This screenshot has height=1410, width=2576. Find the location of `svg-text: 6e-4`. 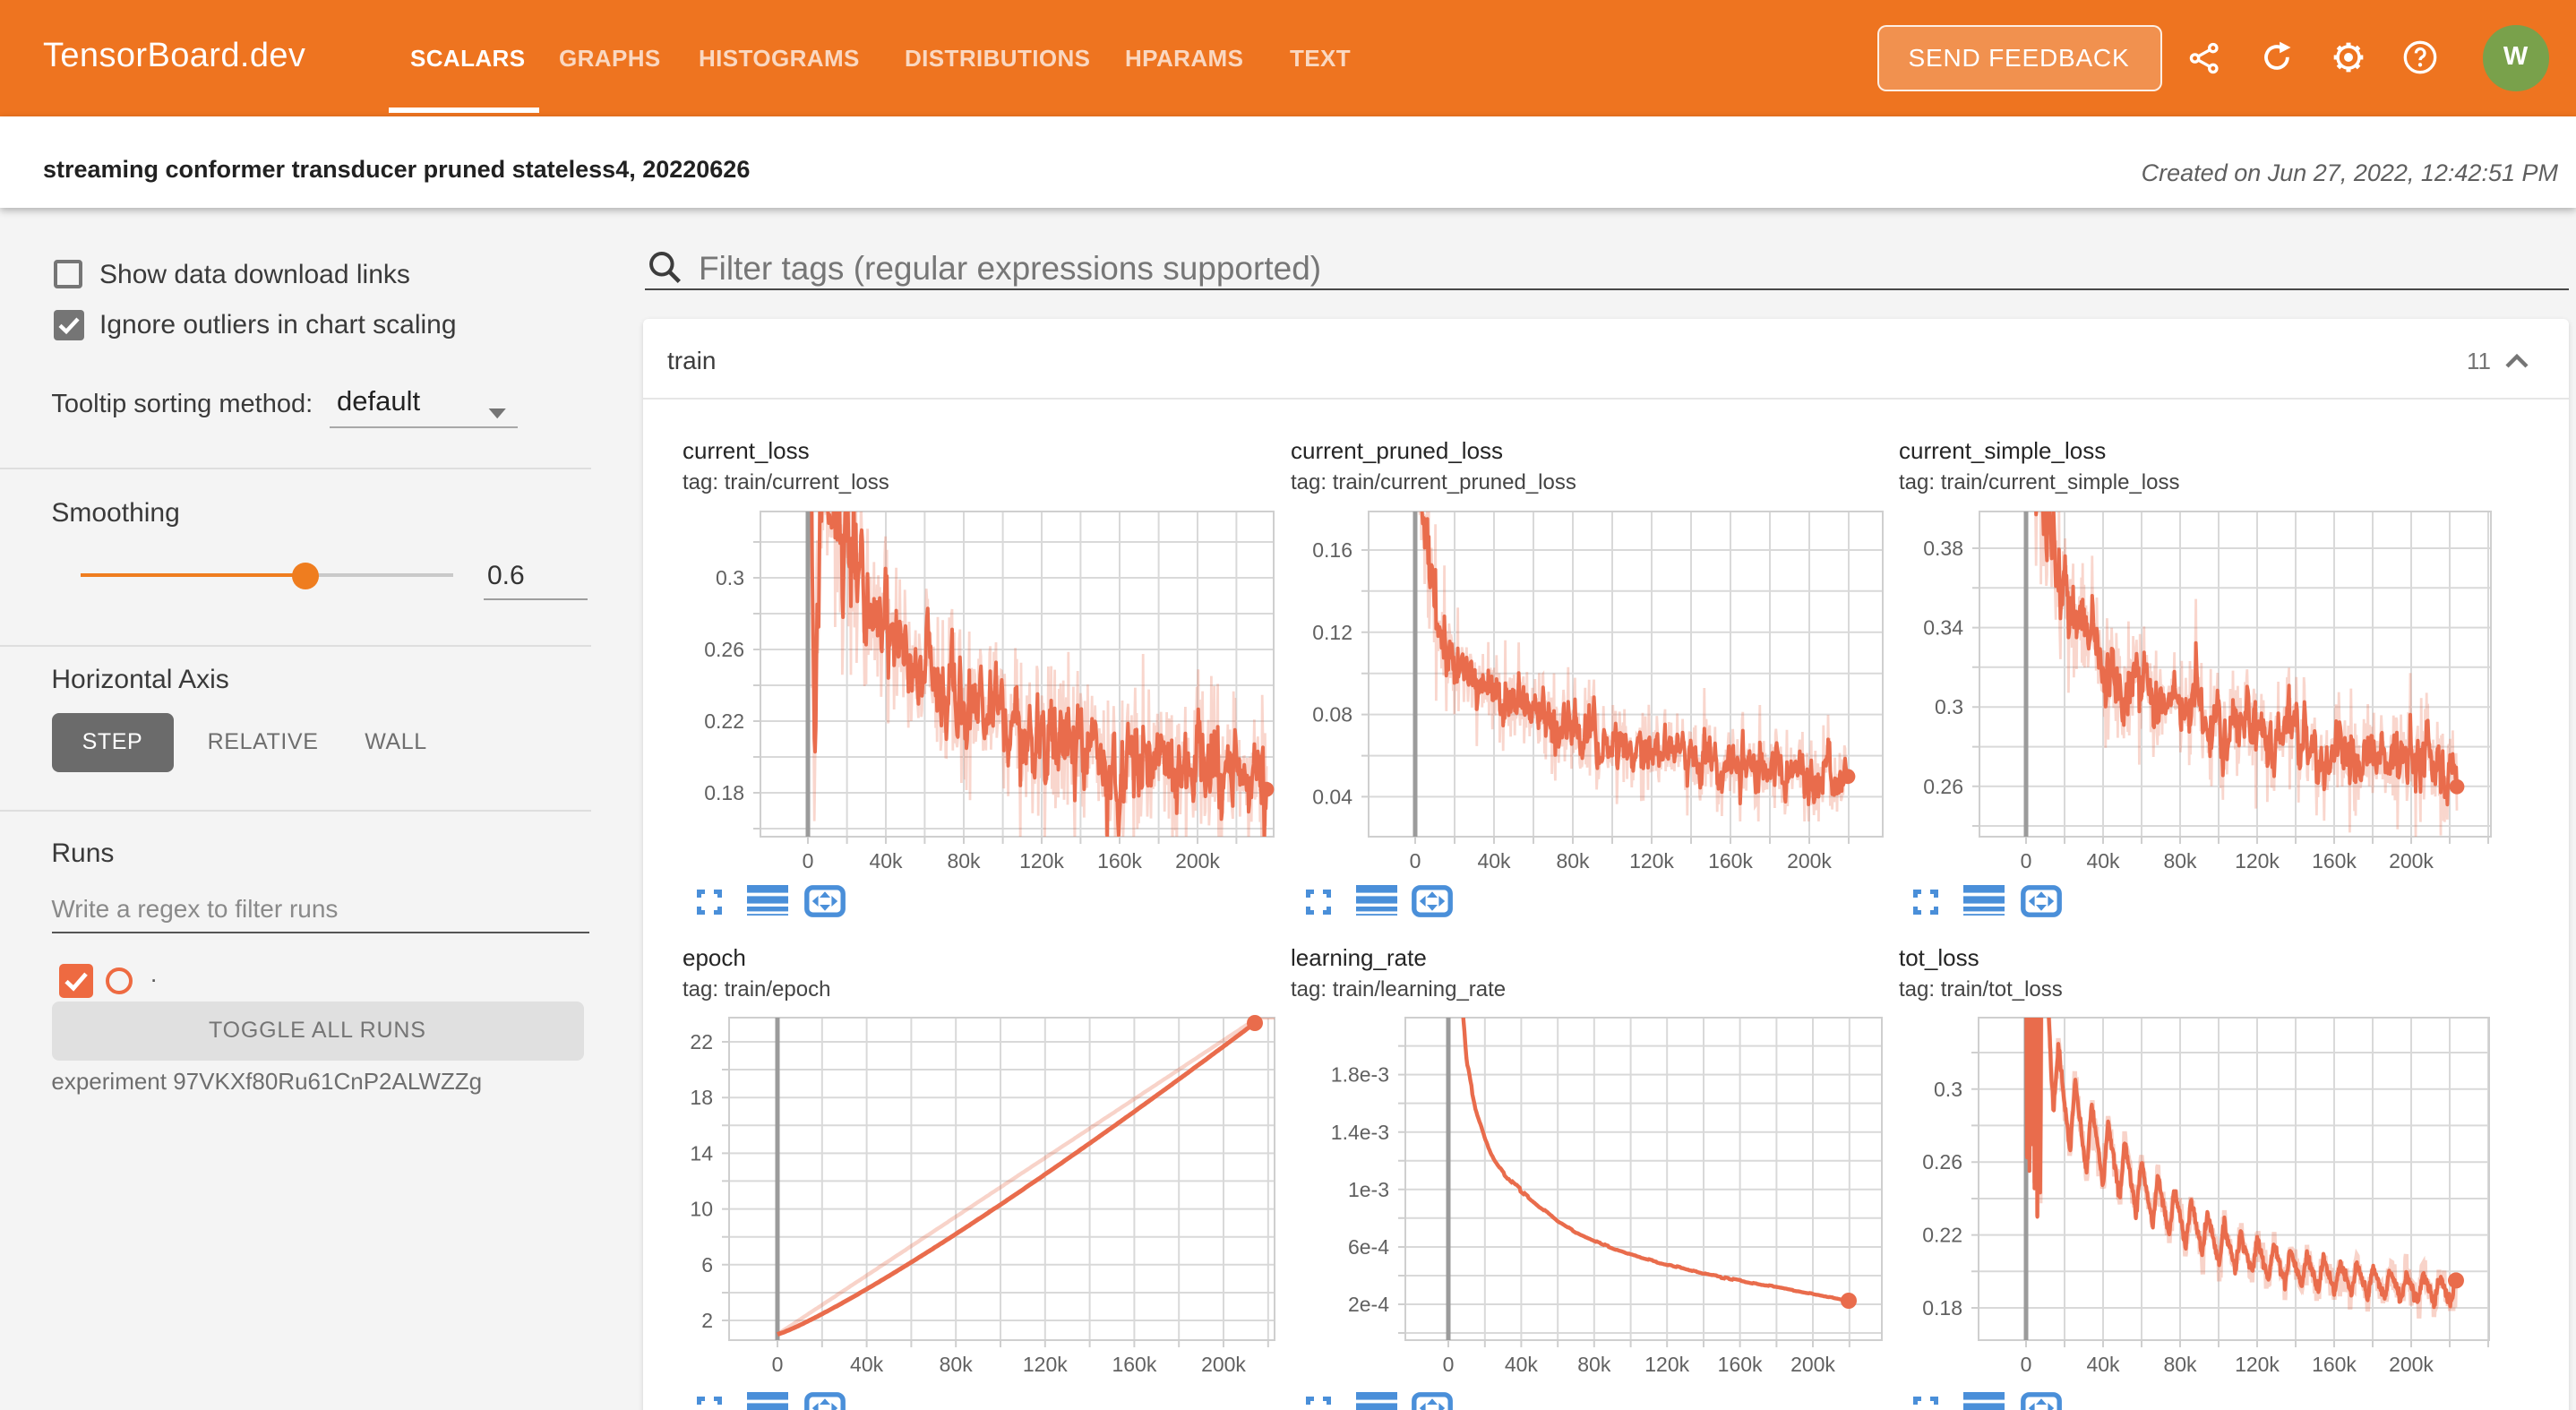

svg-text: 6e-4 is located at coordinates (1368, 1247).